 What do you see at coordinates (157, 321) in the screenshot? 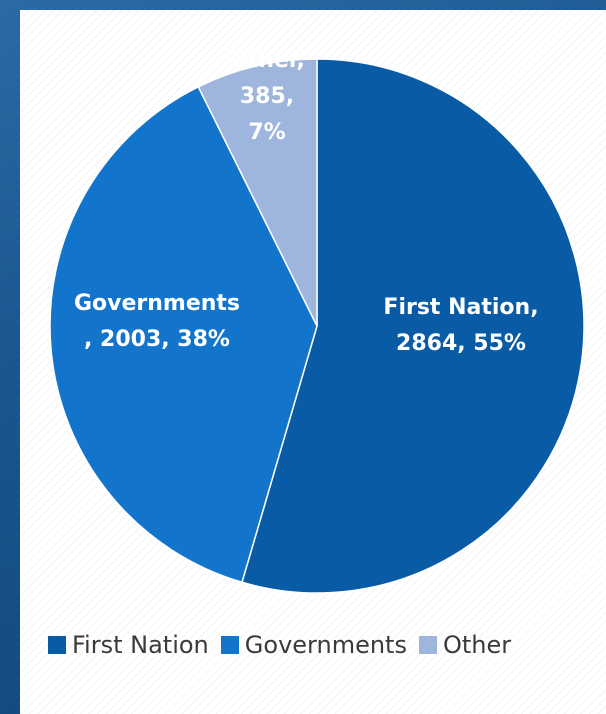
I see `data-label-governments: Governments , 2003, 38%` at bounding box center [157, 321].